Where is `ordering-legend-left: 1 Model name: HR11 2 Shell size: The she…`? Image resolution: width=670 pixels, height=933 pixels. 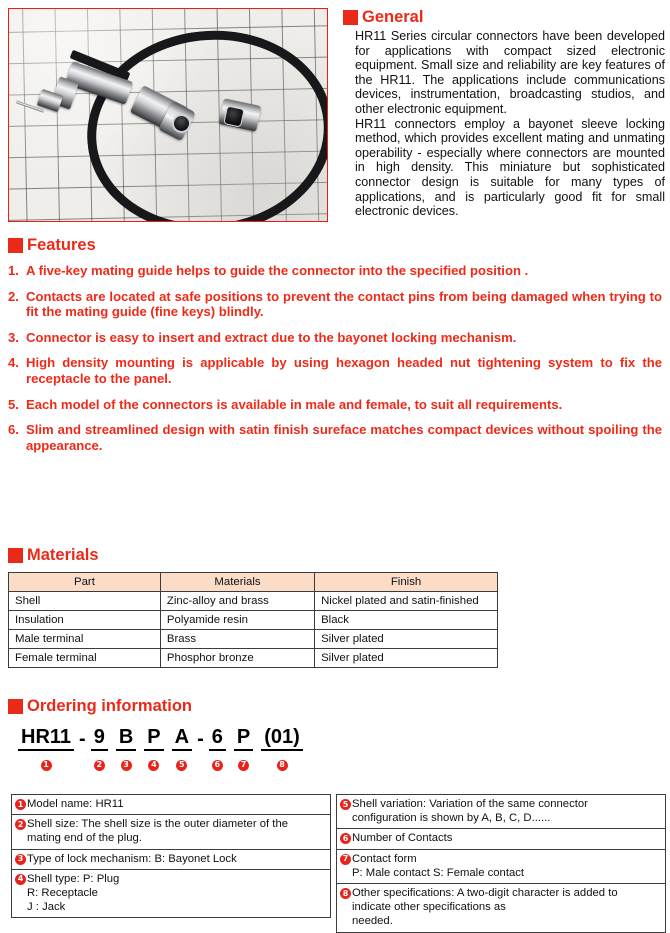 ordering-legend-left: 1 Model name: HR11 2 Shell size: The she… is located at coordinates (171, 856).